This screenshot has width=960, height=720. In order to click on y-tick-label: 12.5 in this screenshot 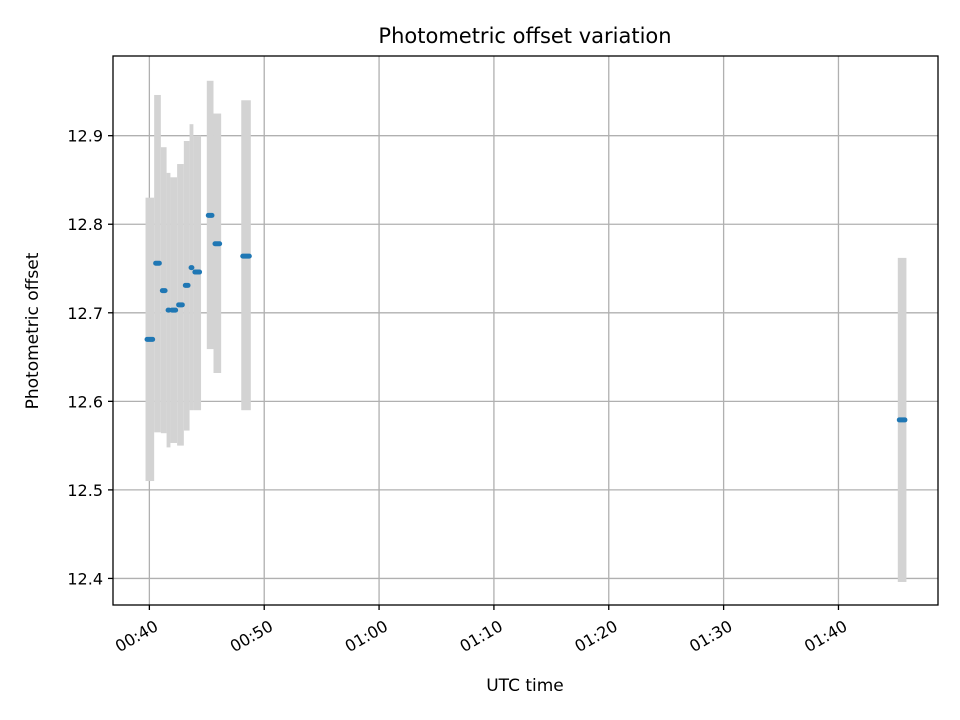, I will do `click(85, 490)`.